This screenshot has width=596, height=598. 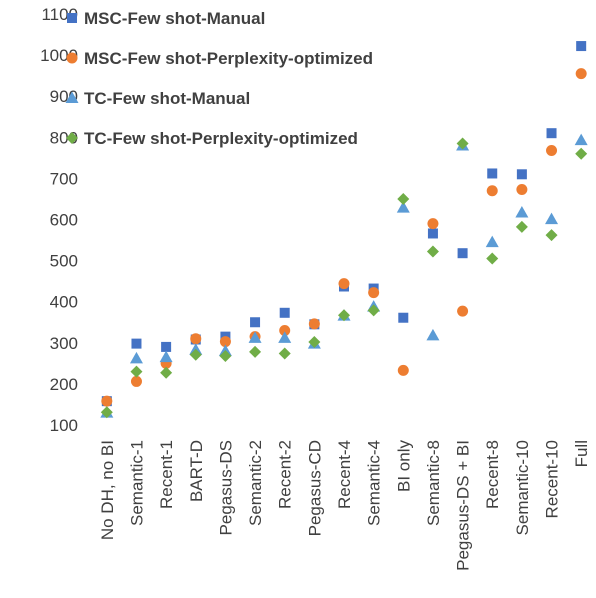 What do you see at coordinates (136, 483) in the screenshot?
I see `x-tick-label: Semantic-1` at bounding box center [136, 483].